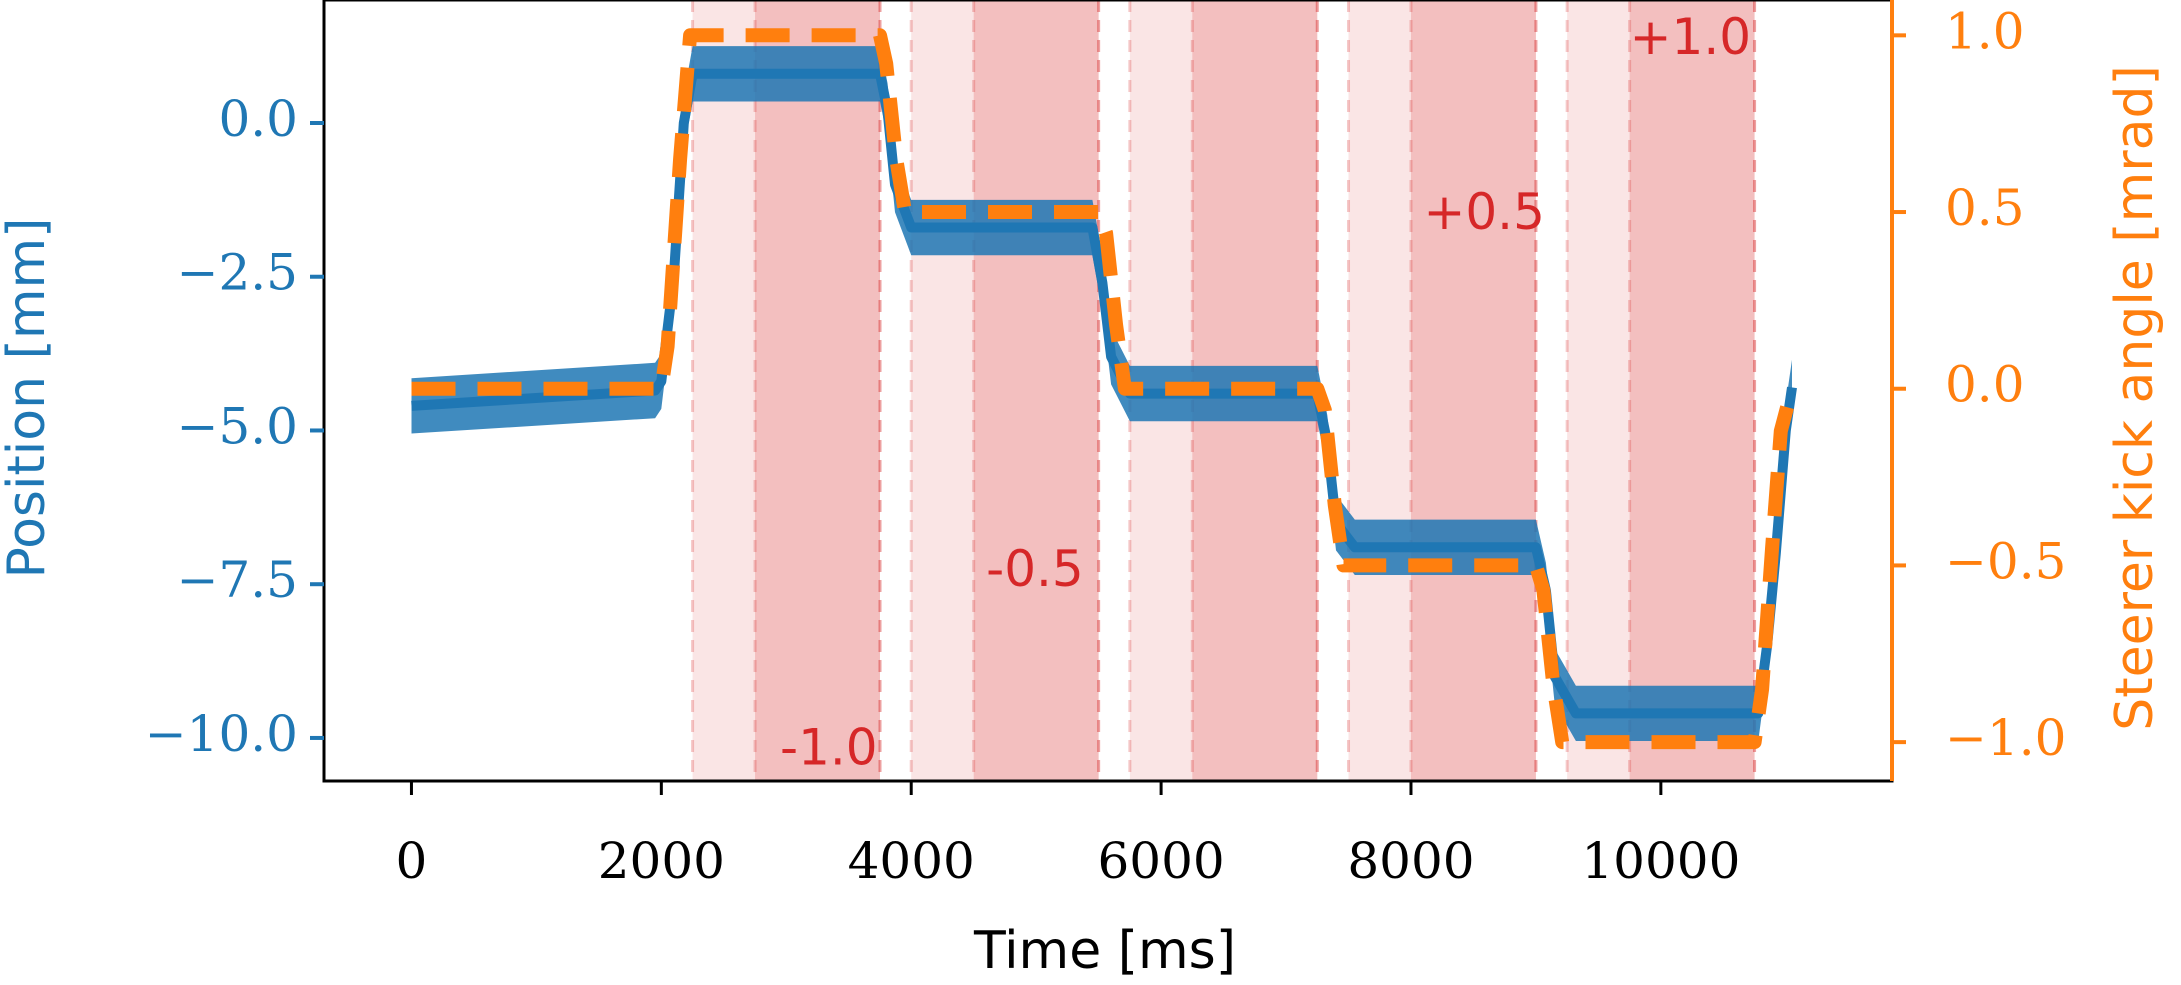 The width and height of the screenshot is (2181, 985). Describe the element at coordinates (1068, 835) in the screenshot. I see `x-axis: 0 2000 4000 6000 8000 10000` at that location.